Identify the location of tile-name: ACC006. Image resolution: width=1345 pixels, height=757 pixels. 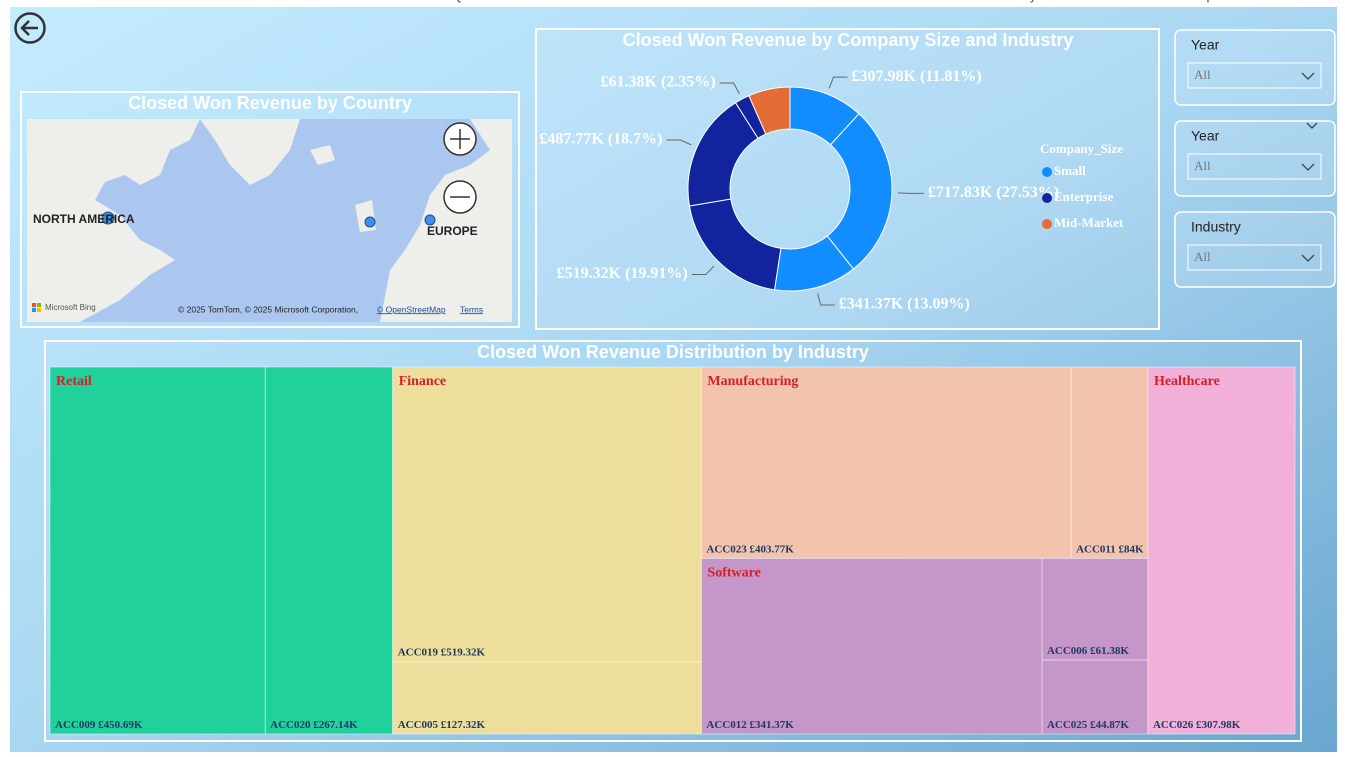
(1067, 650).